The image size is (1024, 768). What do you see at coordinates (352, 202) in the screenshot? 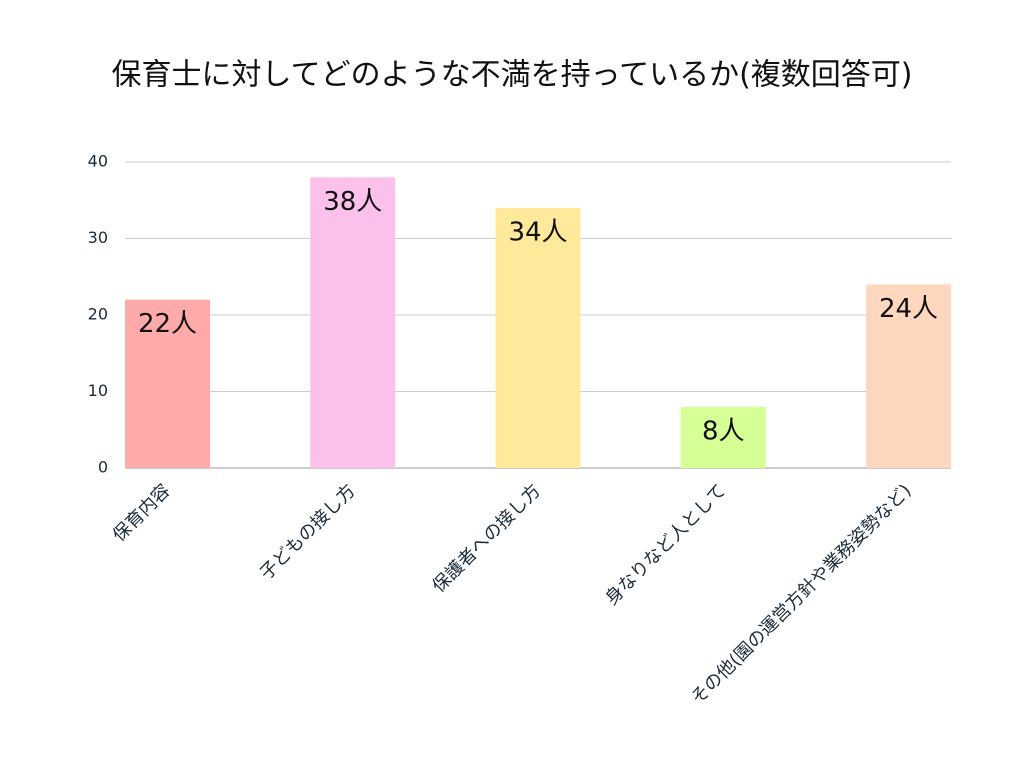
I see `data-label: 38人` at bounding box center [352, 202].